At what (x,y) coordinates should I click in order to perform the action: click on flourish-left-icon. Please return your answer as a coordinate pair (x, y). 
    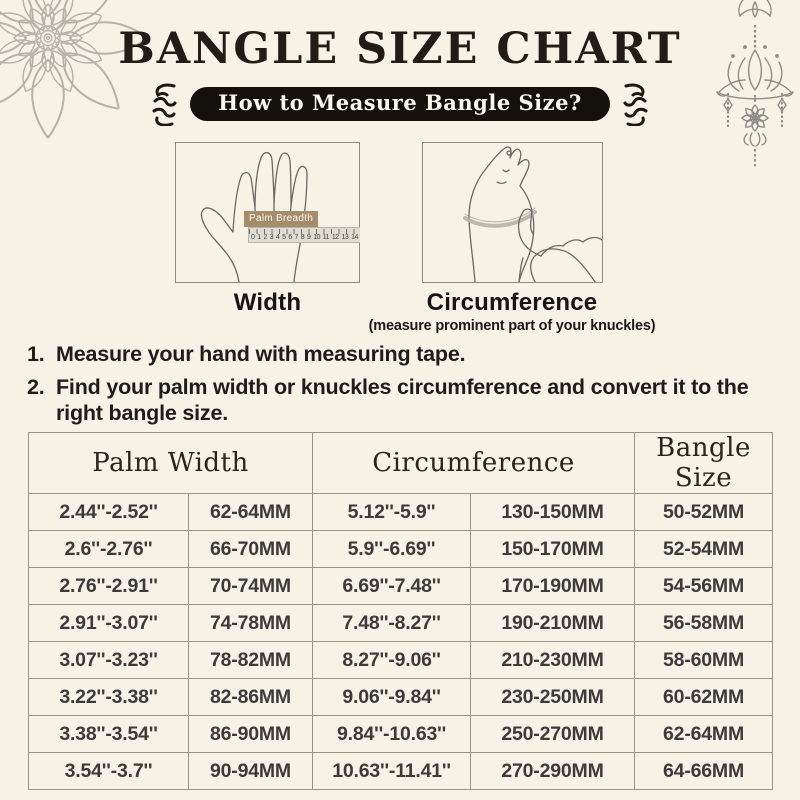
    Looking at the image, I should click on (162, 104).